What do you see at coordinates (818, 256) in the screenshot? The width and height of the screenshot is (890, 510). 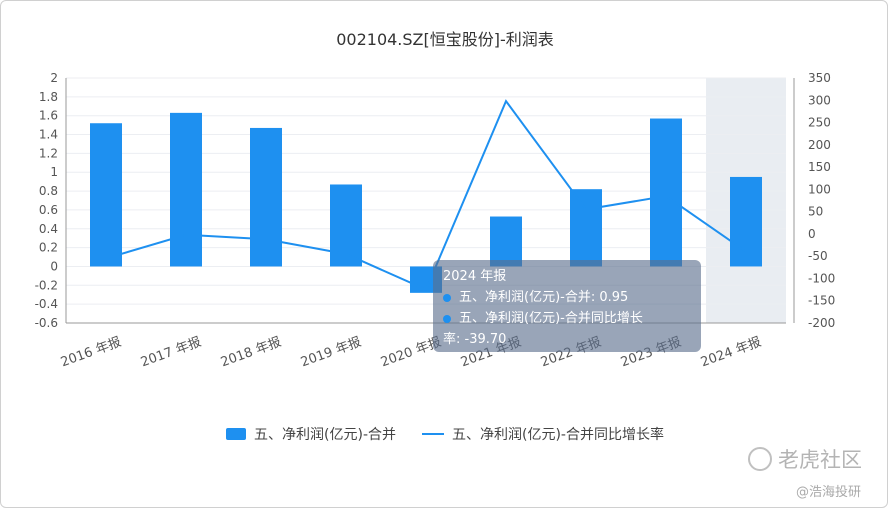 I see `right-axis-tick-label: -50` at bounding box center [818, 256].